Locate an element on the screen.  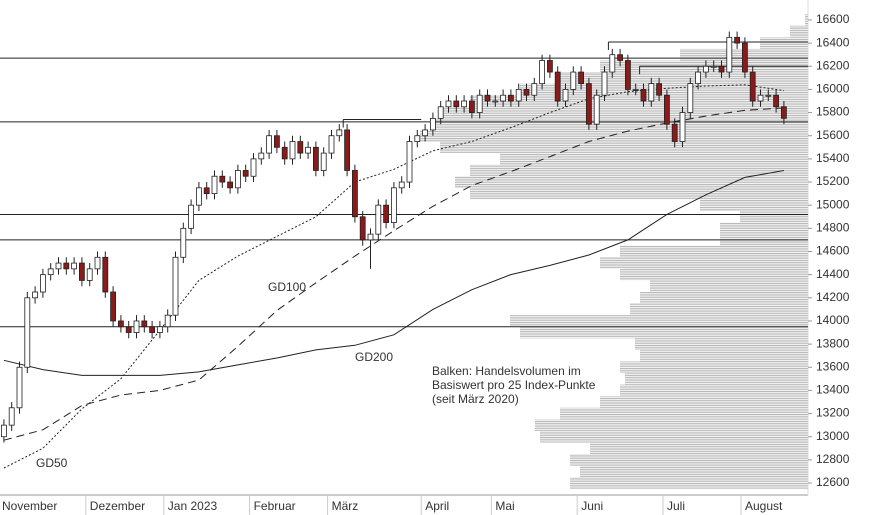
y-tick-label: 13200 is located at coordinates (833, 413).